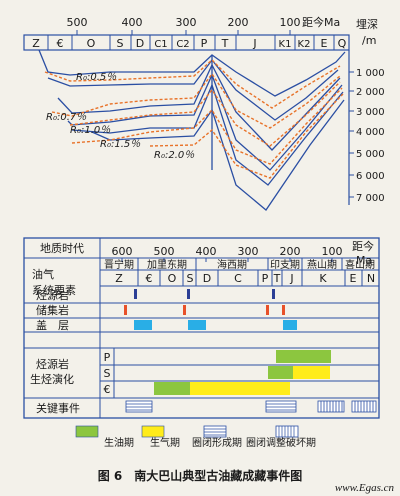 The image size is (400, 496). Describe the element at coordinates (323, 278) in the screenshot. I see `bottom-period-label: K` at that location.